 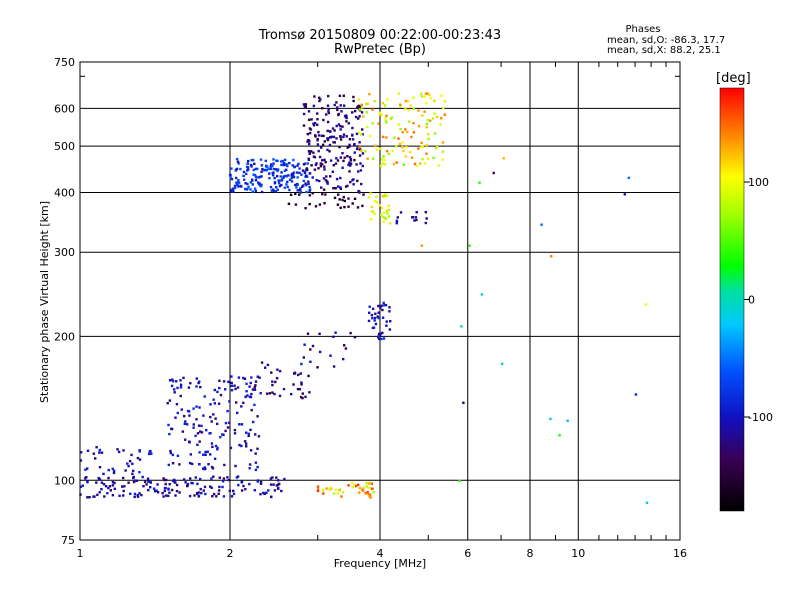 What do you see at coordinates (733, 78) in the screenshot?
I see `colorbar-label: [deg]` at bounding box center [733, 78].